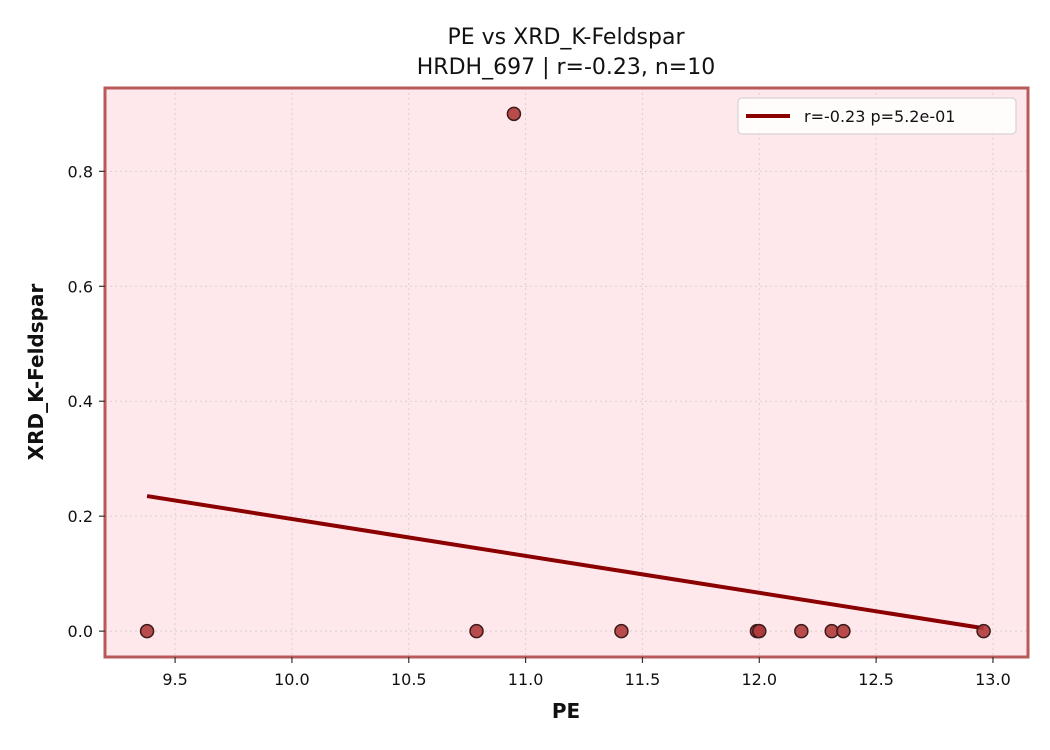 The image size is (1050, 750). What do you see at coordinates (526, 679) in the screenshot?
I see `x-tick-label: 11.0` at bounding box center [526, 679].